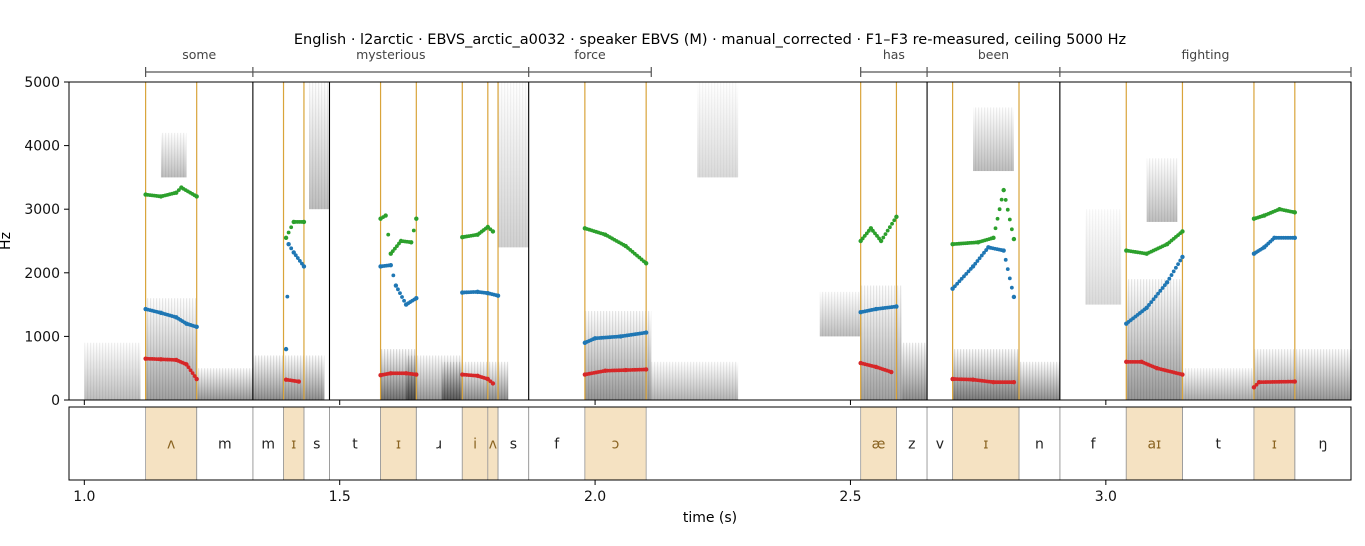 Image resolution: width=1365 pixels, height=546 pixels. What do you see at coordinates (340, 497) in the screenshot?
I see `x-tick-label: 1.5` at bounding box center [340, 497].